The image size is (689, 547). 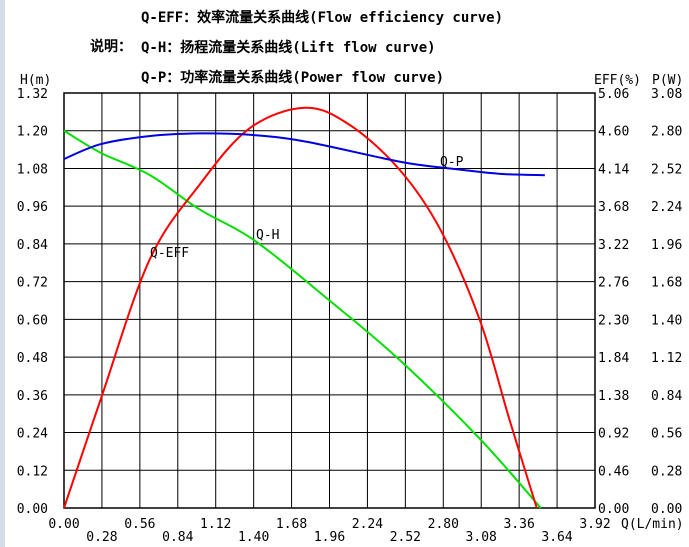 What do you see at coordinates (253, 537) in the screenshot?
I see `x-tick-label: 1.40` at bounding box center [253, 537].